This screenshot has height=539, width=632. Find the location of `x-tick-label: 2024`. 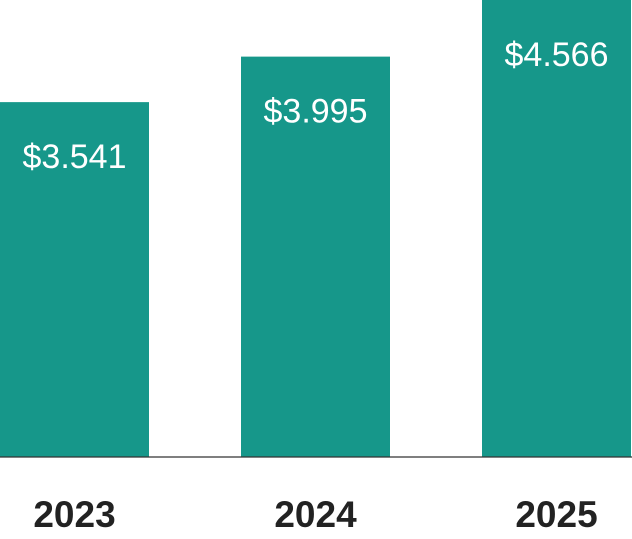

x-tick-label: 2024 is located at coordinates (315, 514).